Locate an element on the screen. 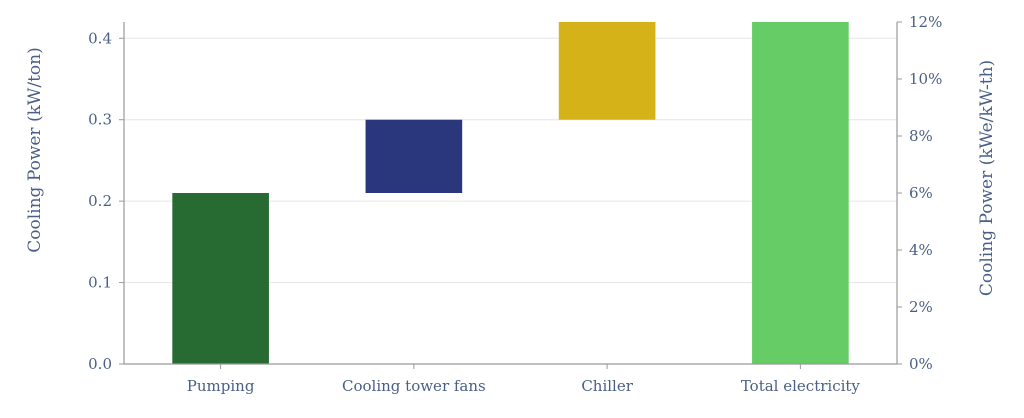  category-label: Cooling tower fans is located at coordinates (414, 386).